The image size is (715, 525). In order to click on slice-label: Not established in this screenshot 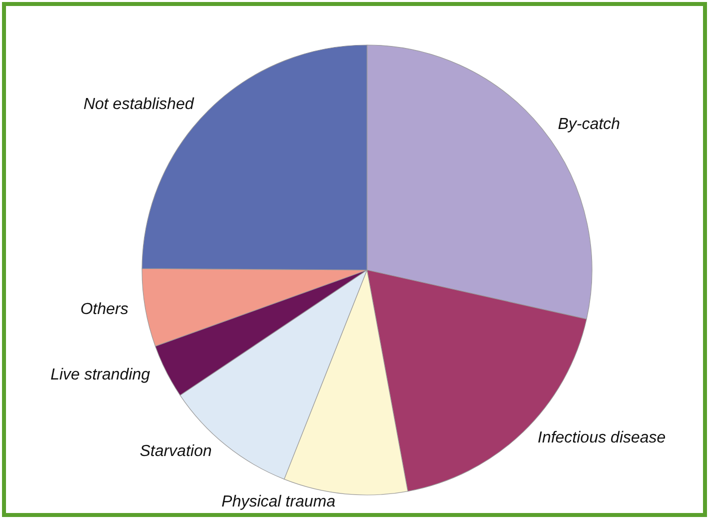, I will do `click(139, 105)`.